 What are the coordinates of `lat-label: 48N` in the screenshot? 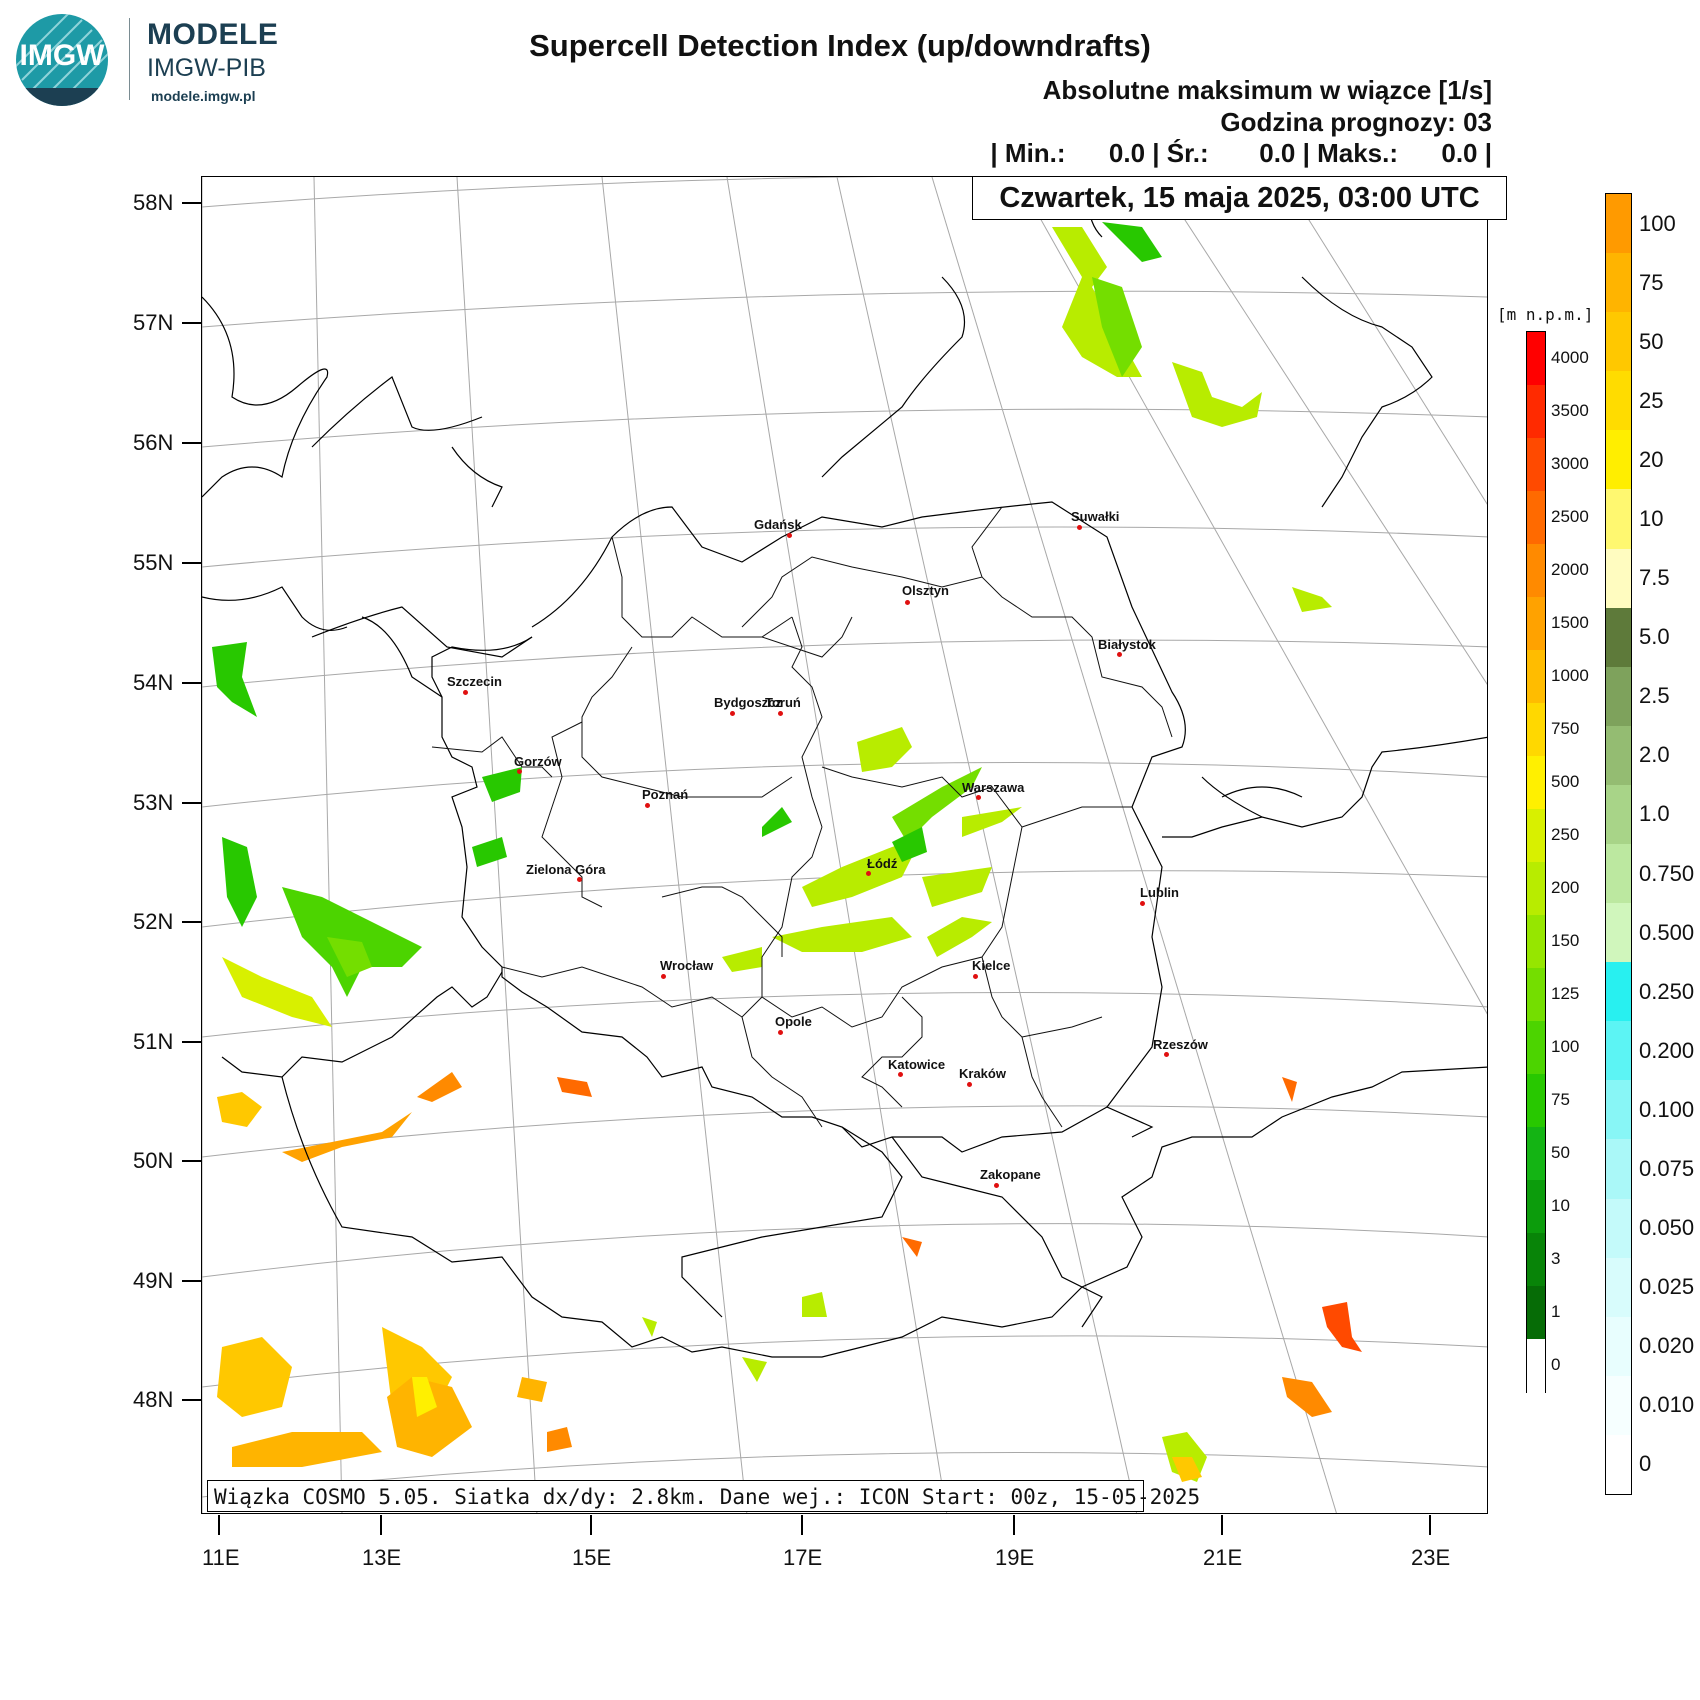 It's located at (153, 1399).